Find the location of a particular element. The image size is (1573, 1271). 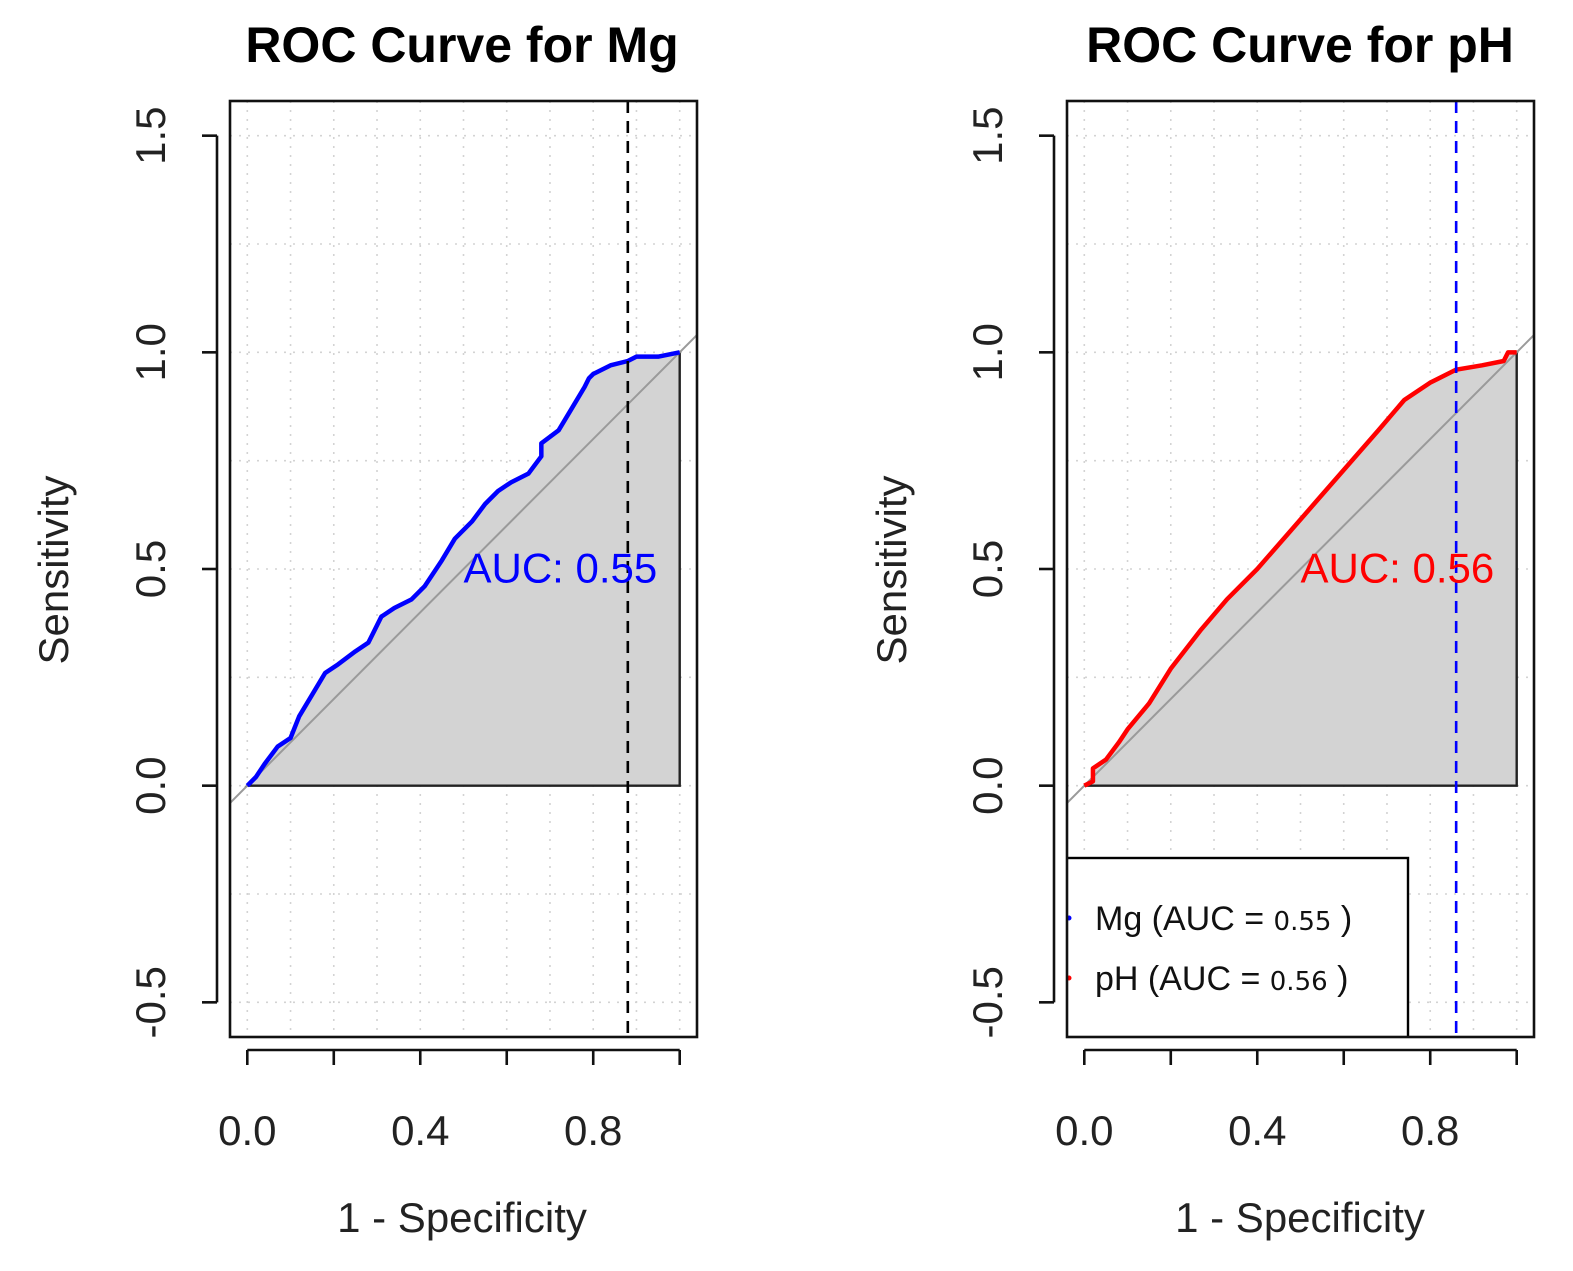

y-tick-label-mg: 1.5 is located at coordinates (150, 135).